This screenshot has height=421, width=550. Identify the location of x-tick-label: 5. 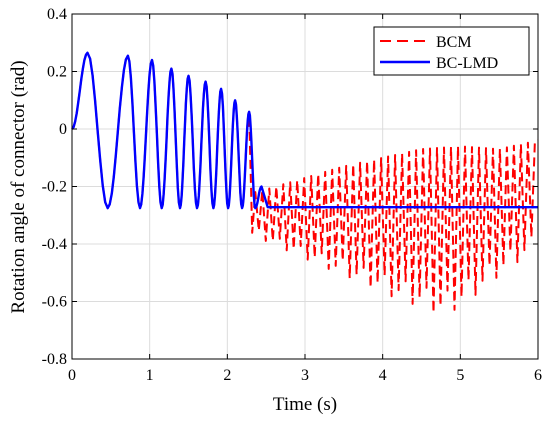
(460, 375).